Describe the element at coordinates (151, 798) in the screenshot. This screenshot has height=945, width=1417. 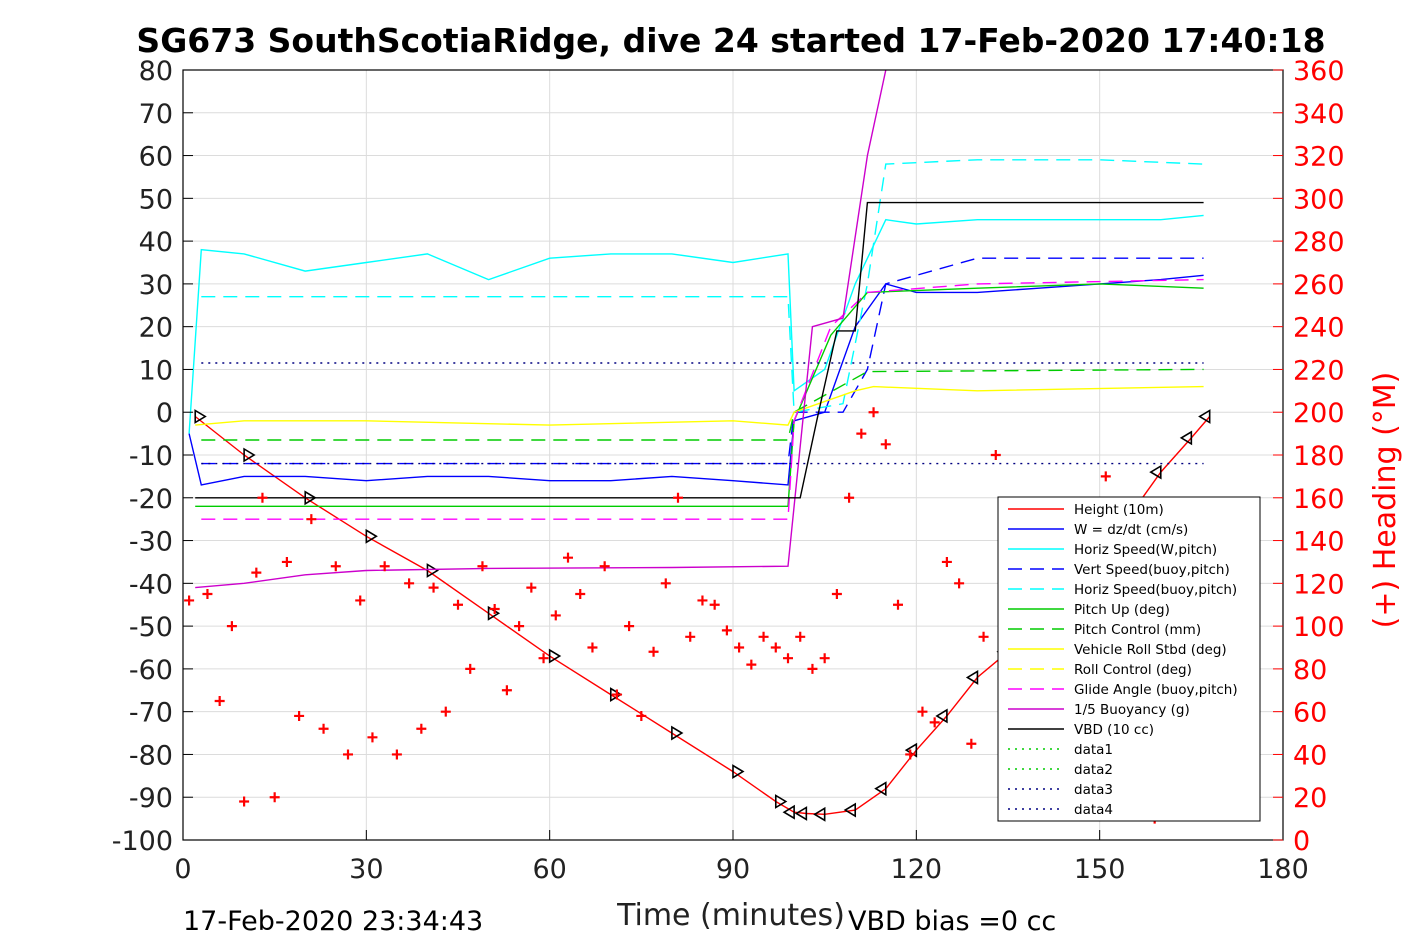
I see `y-left-tick-label: -90` at that location.